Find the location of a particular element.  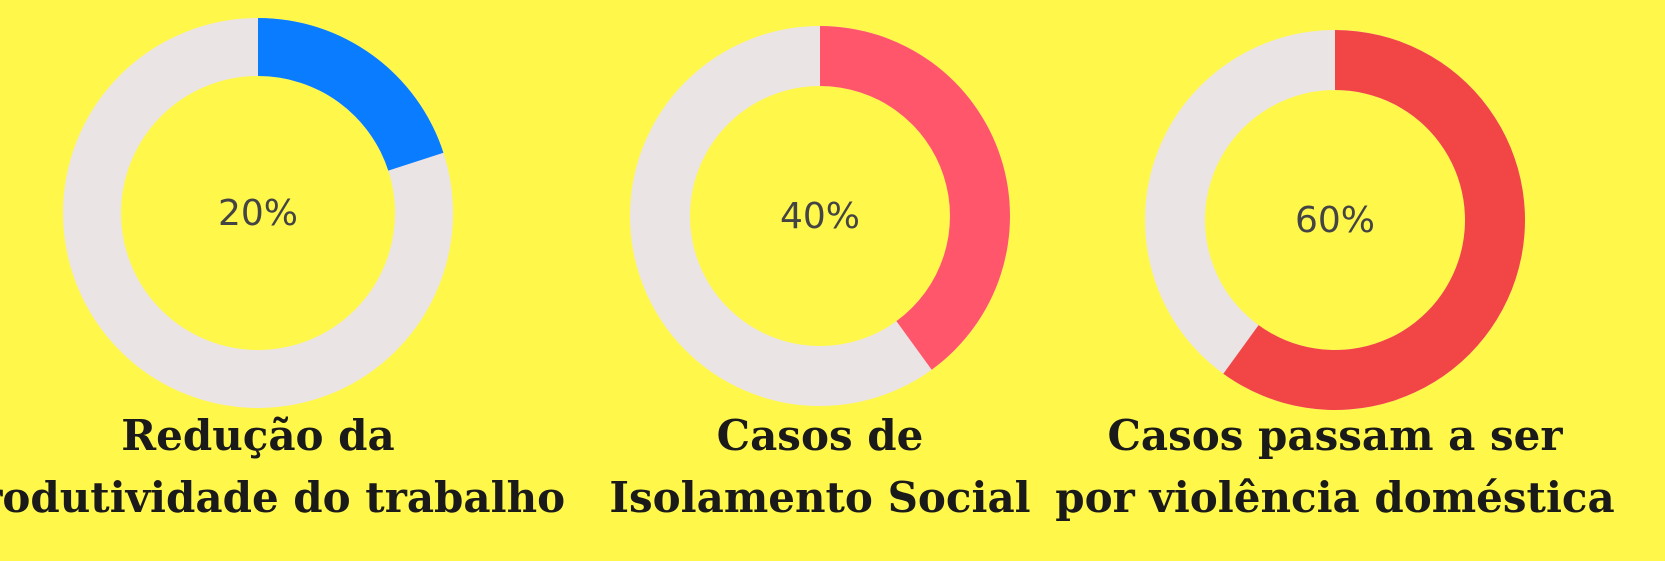

caption-line: Redução da is located at coordinates (258, 435).